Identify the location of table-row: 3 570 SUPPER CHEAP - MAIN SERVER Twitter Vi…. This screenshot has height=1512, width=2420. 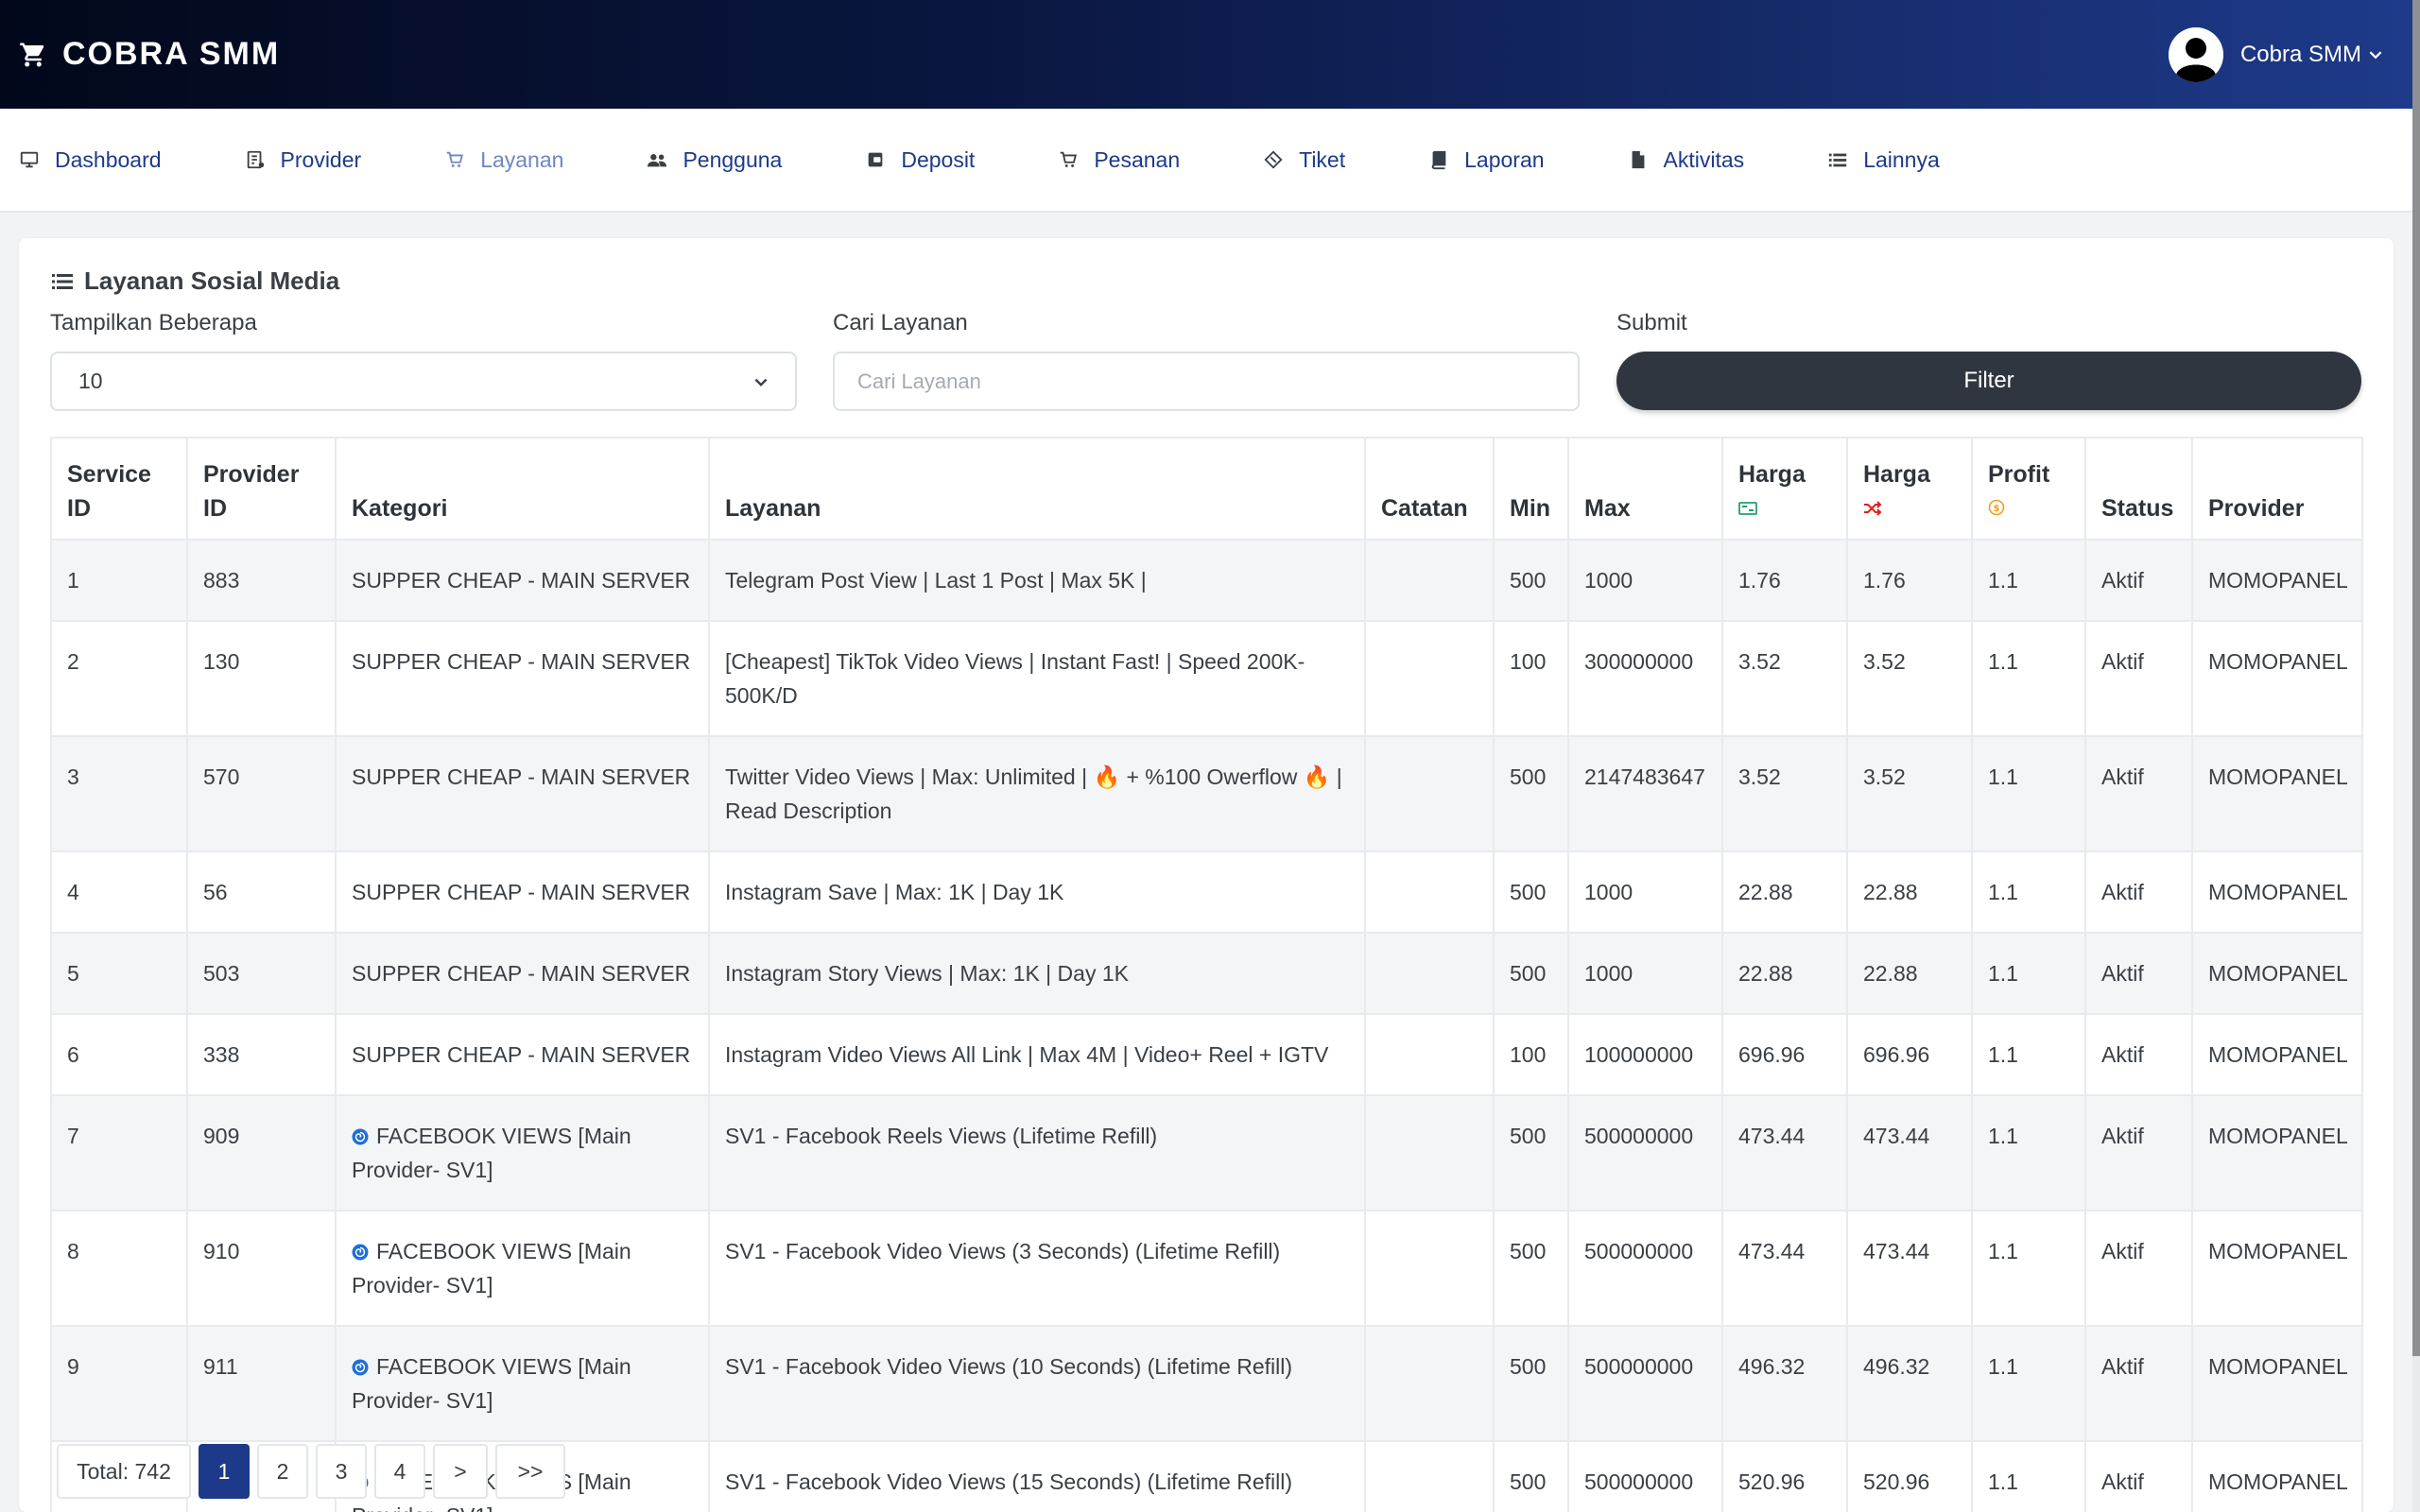
(1206, 793).